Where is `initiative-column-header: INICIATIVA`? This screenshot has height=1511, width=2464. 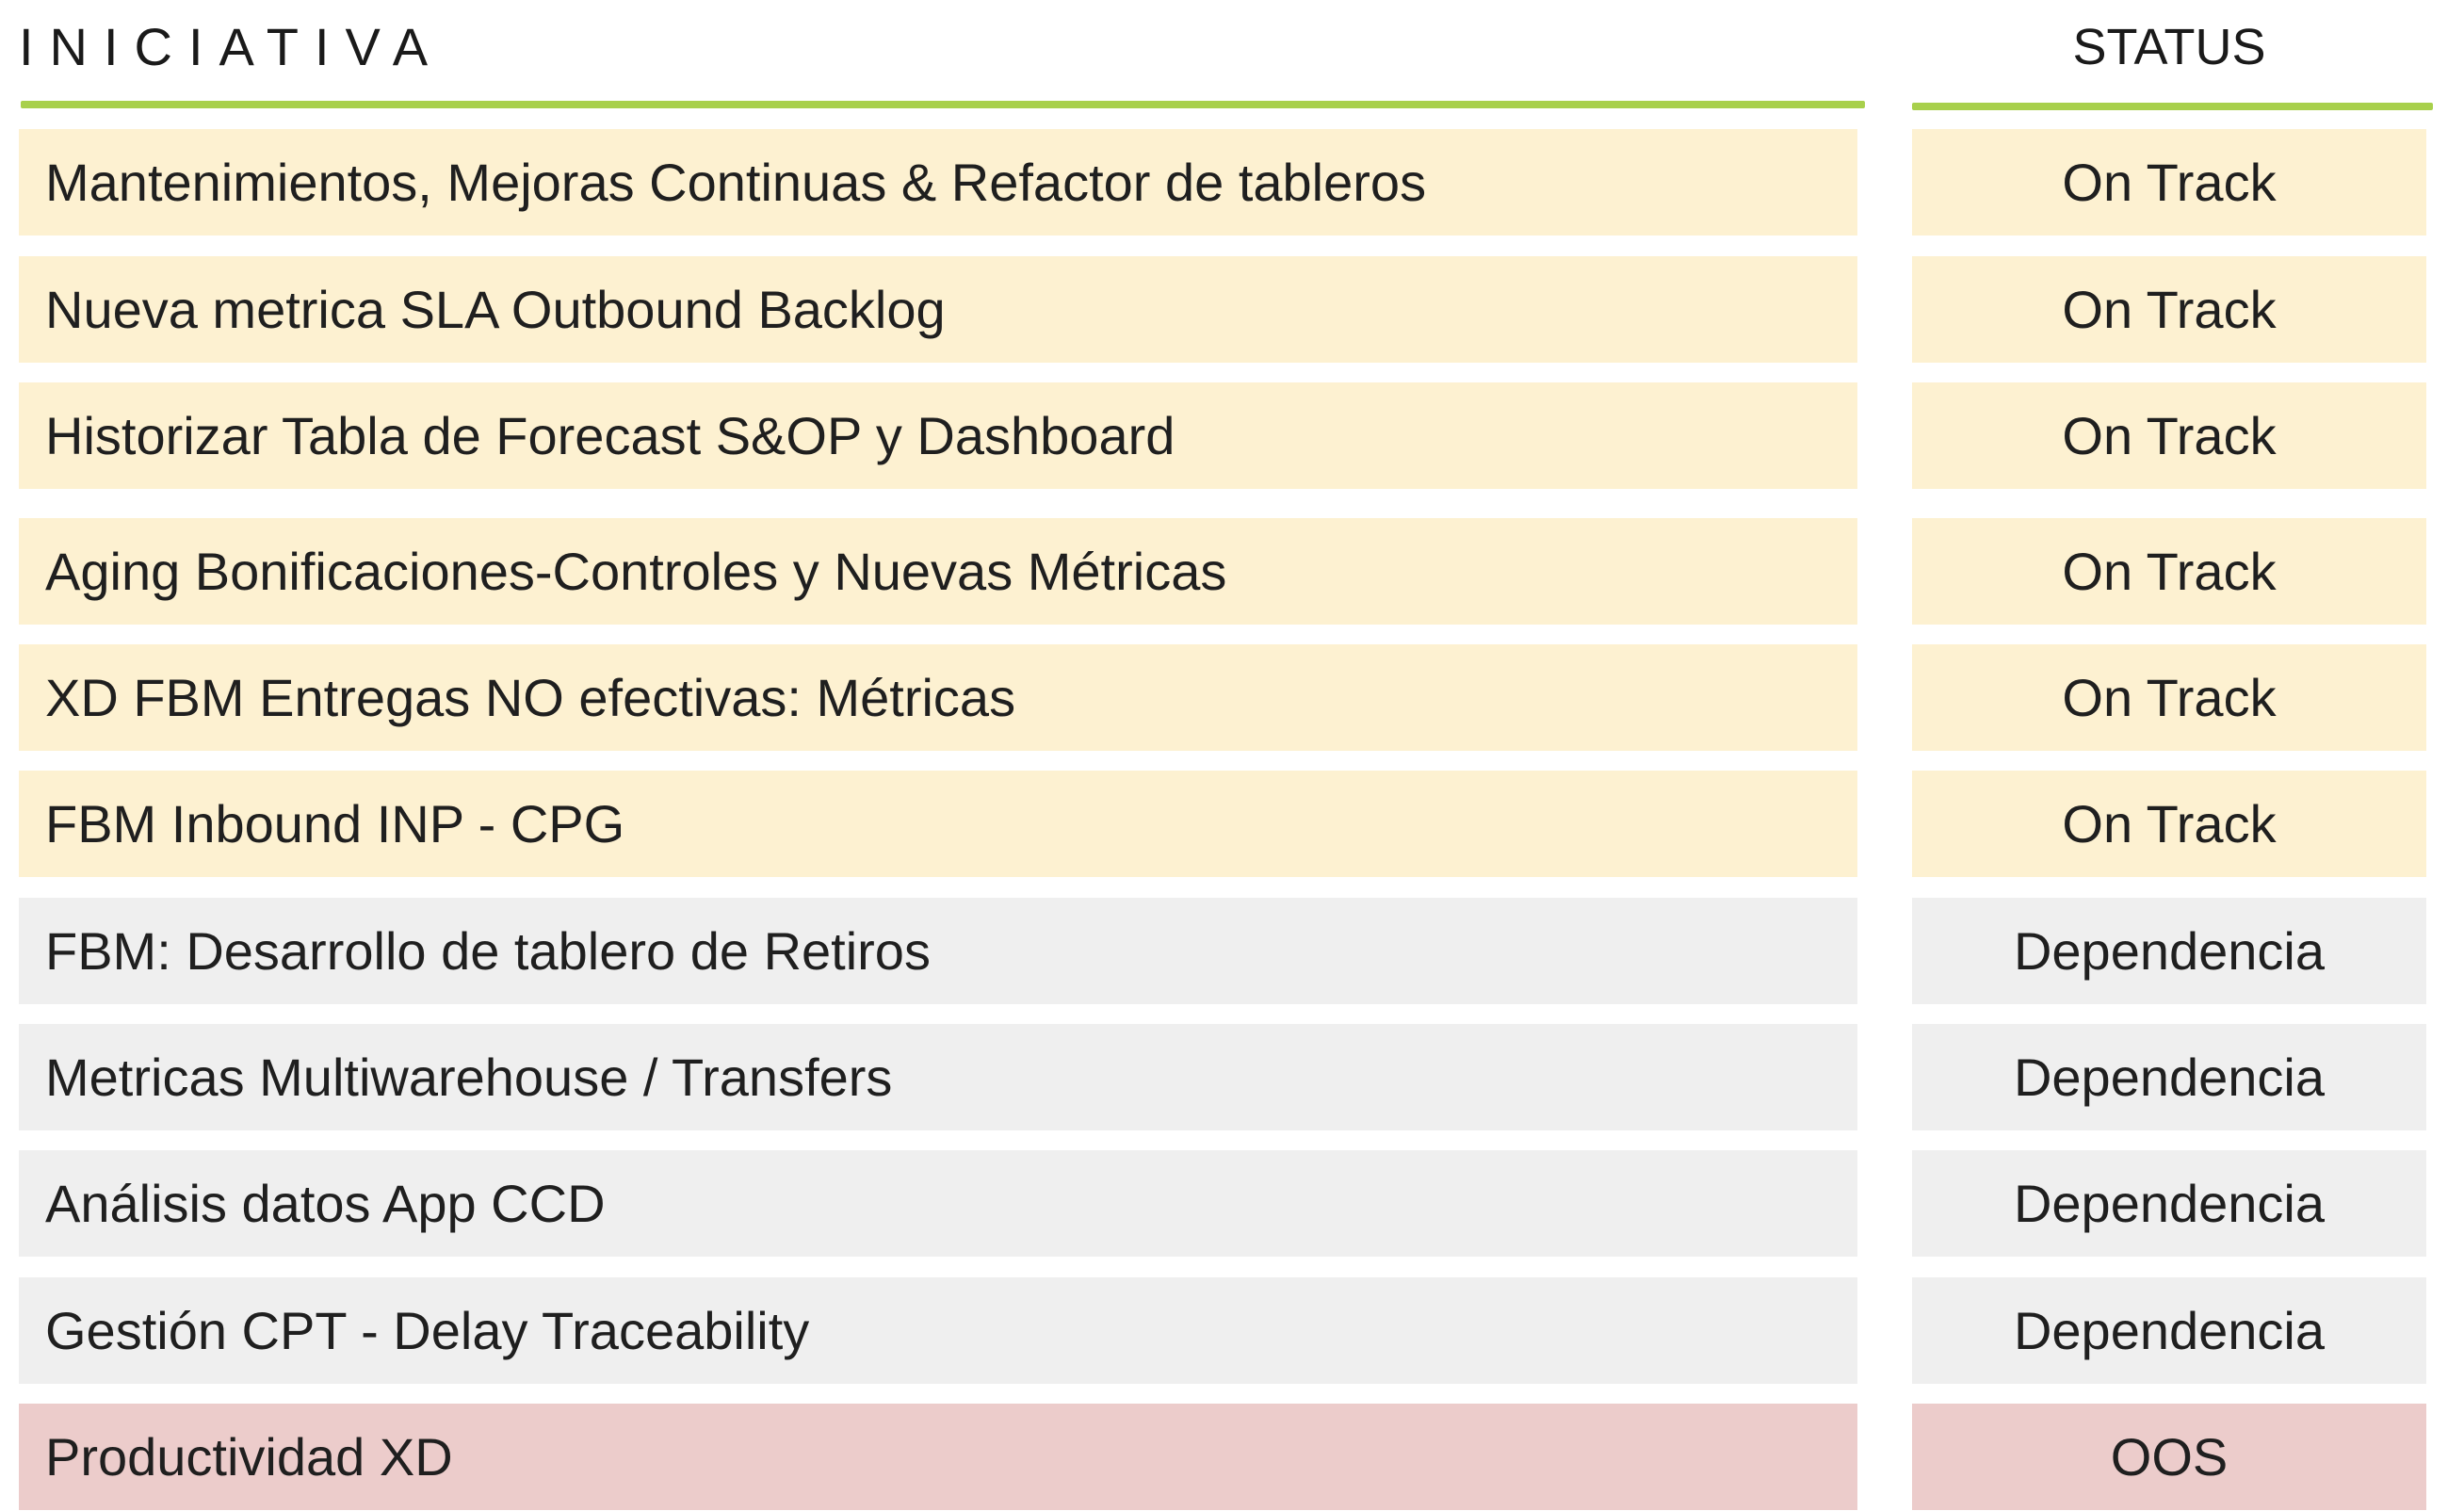
initiative-column-header: INICIATIVA is located at coordinates (232, 46).